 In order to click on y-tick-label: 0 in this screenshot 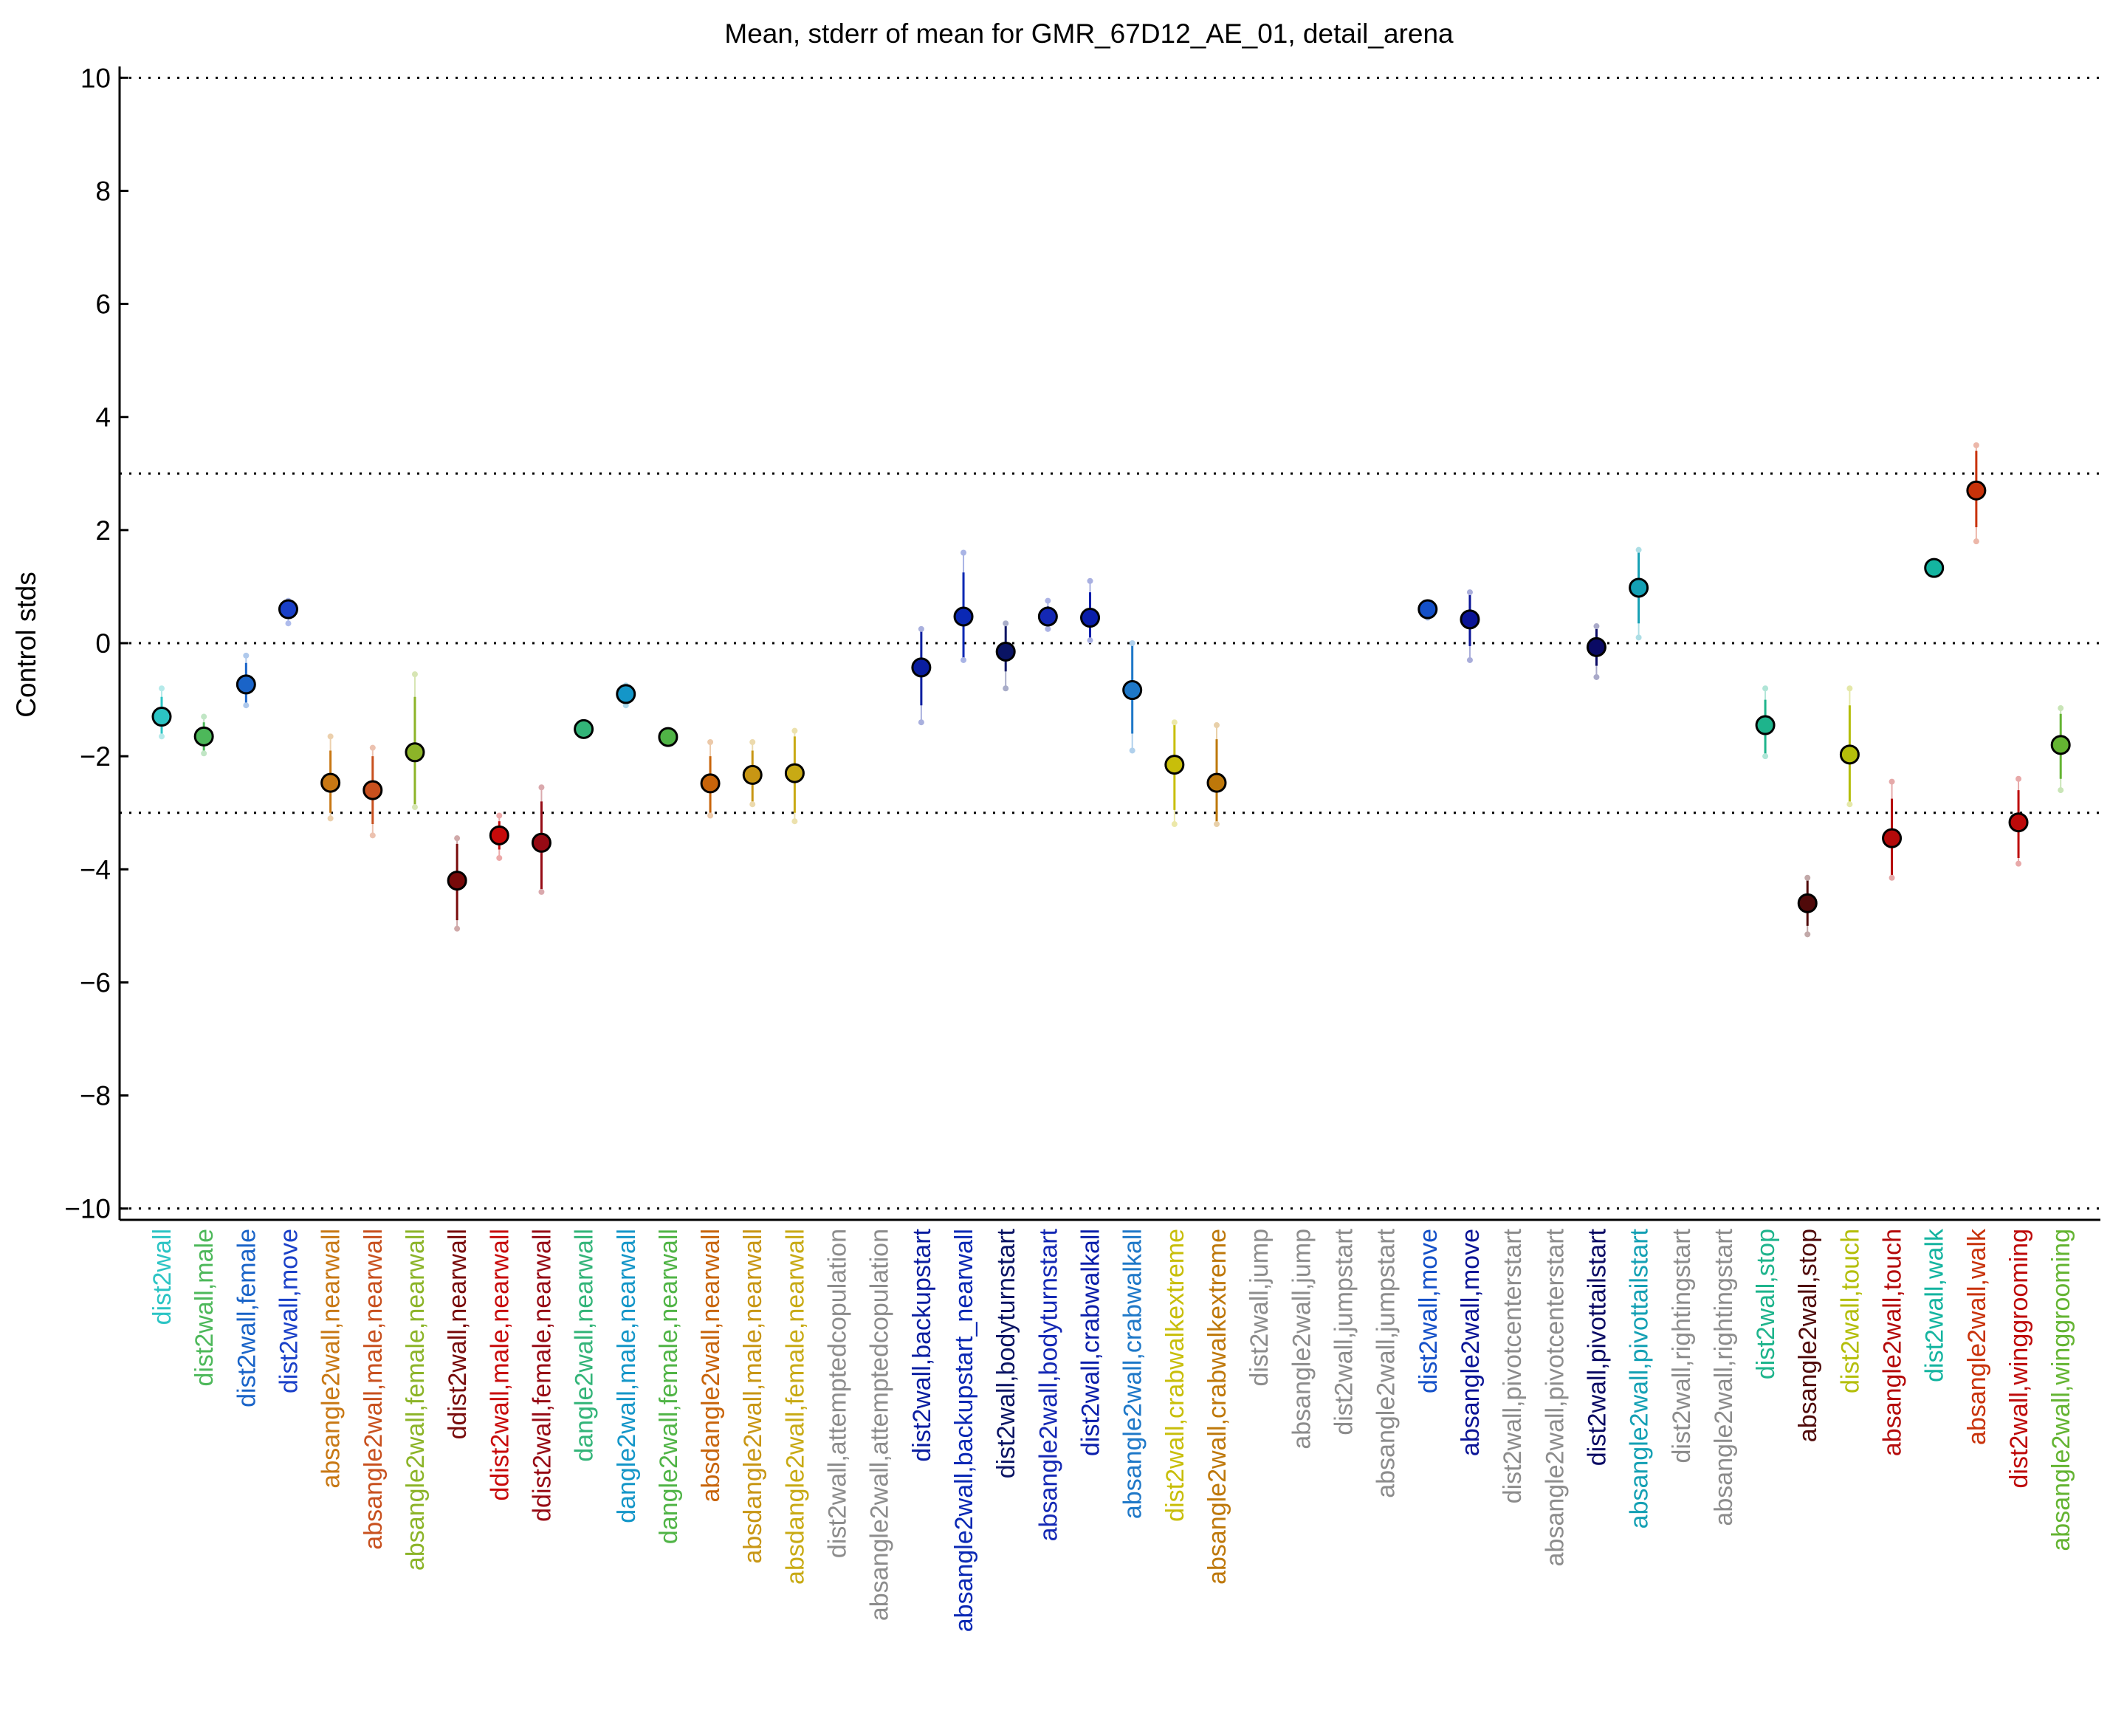, I will do `click(103, 643)`.